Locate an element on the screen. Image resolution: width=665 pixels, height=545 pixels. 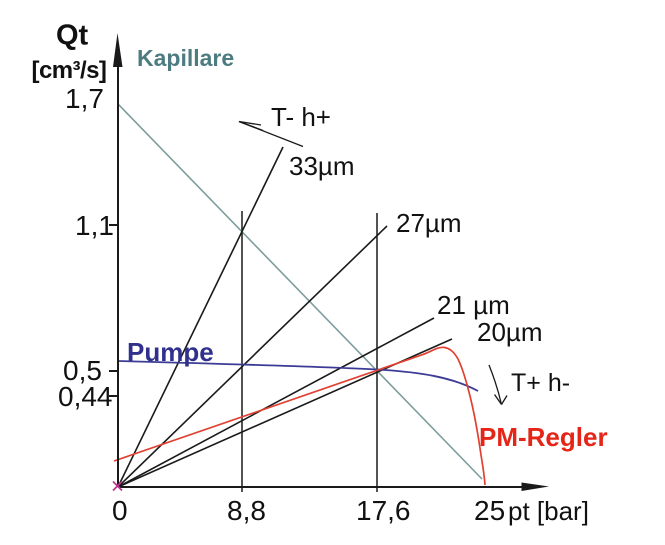
svg-text: 0,44 is located at coordinates (85, 396).